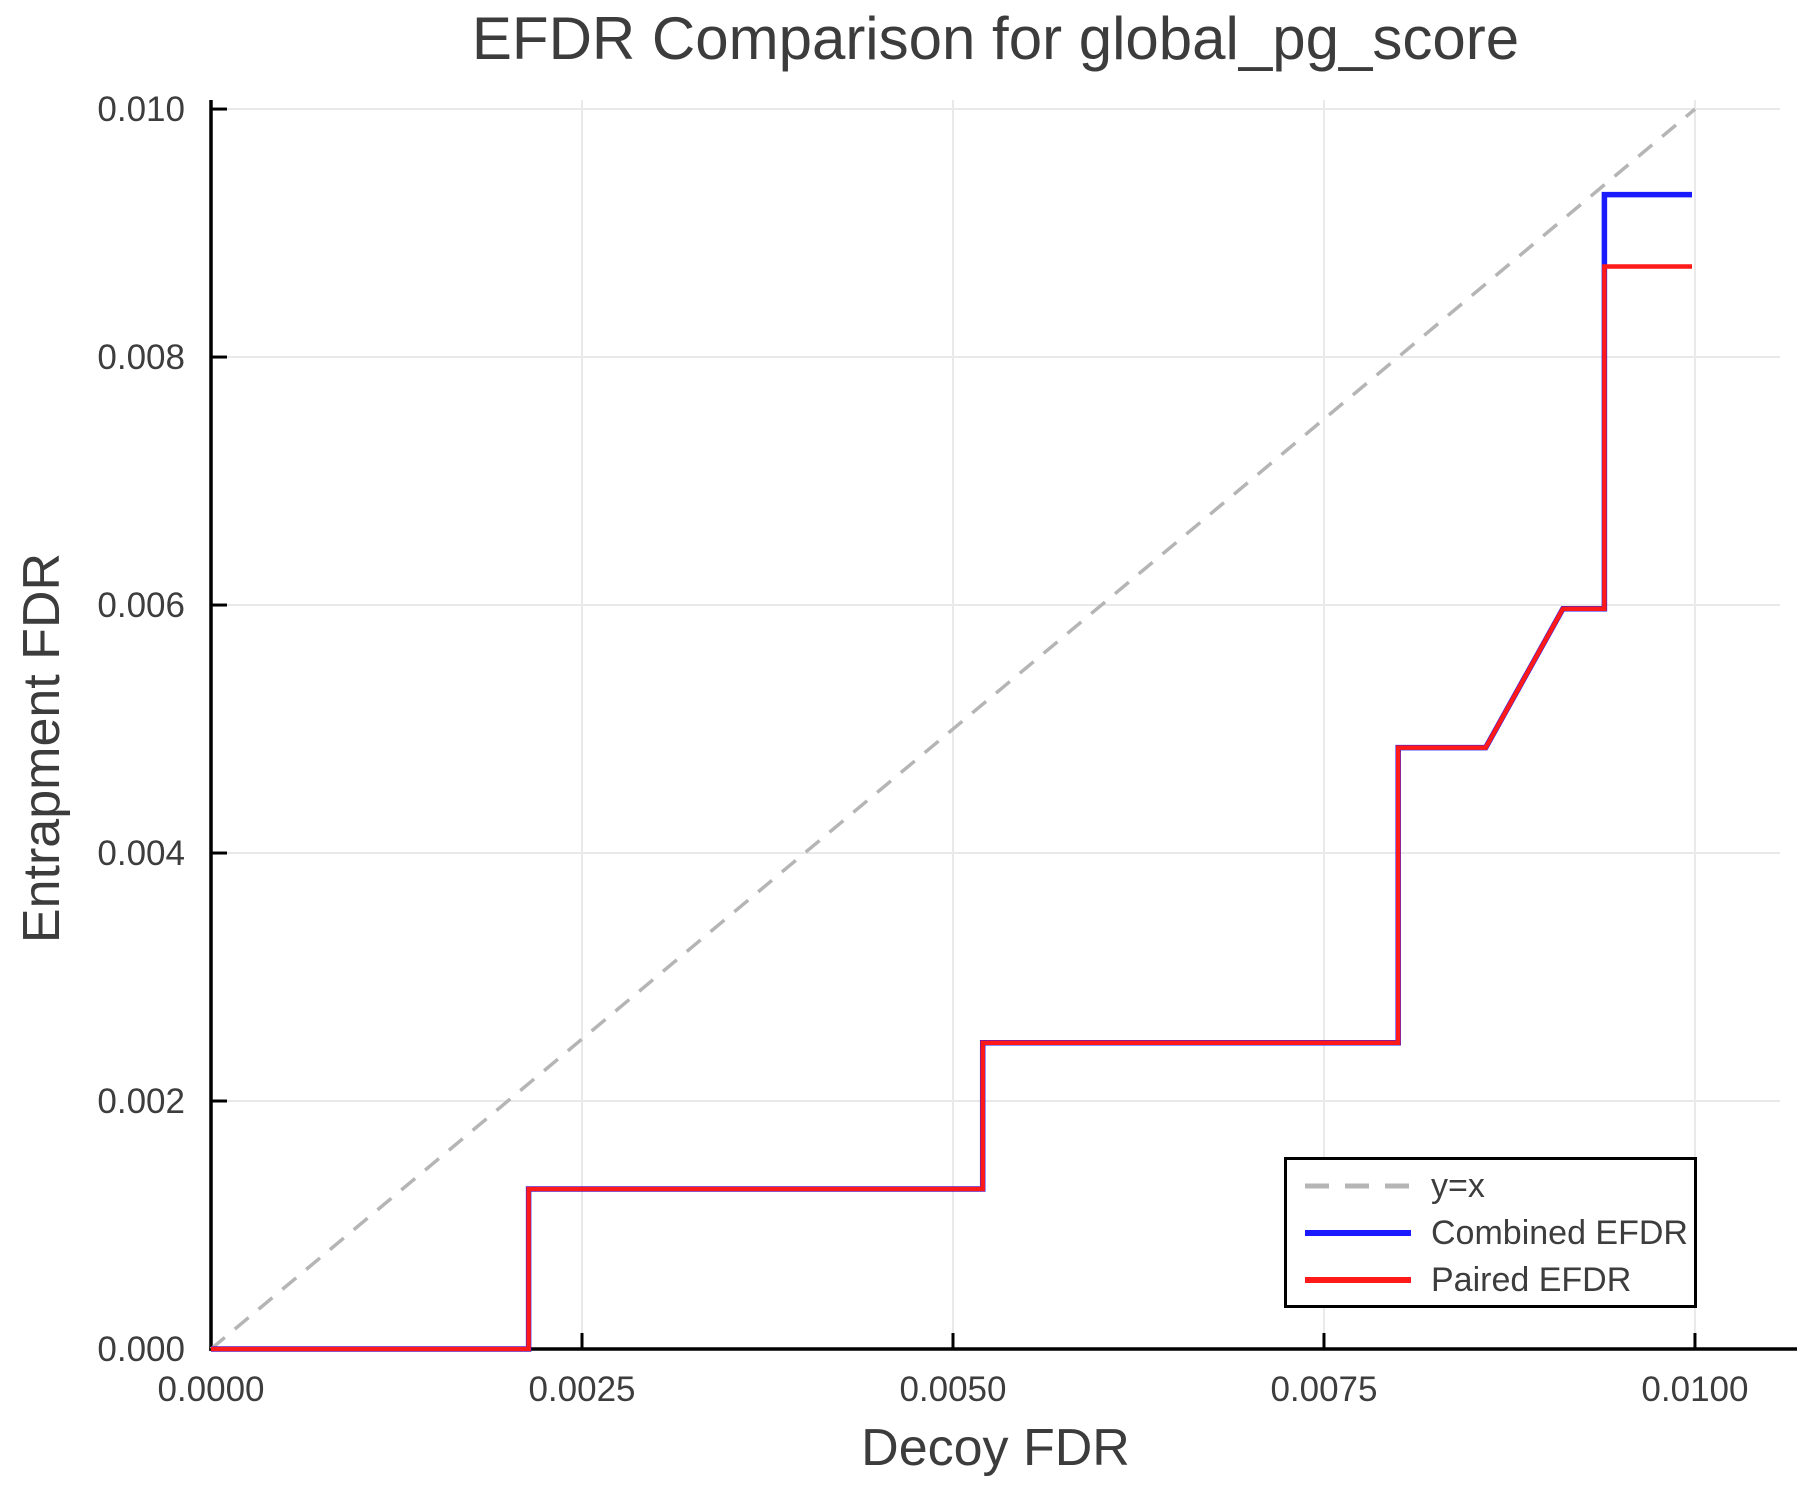 This screenshot has width=1800, height=1500. I want to click on legend-line-sample-blue, so click(1358, 1232).